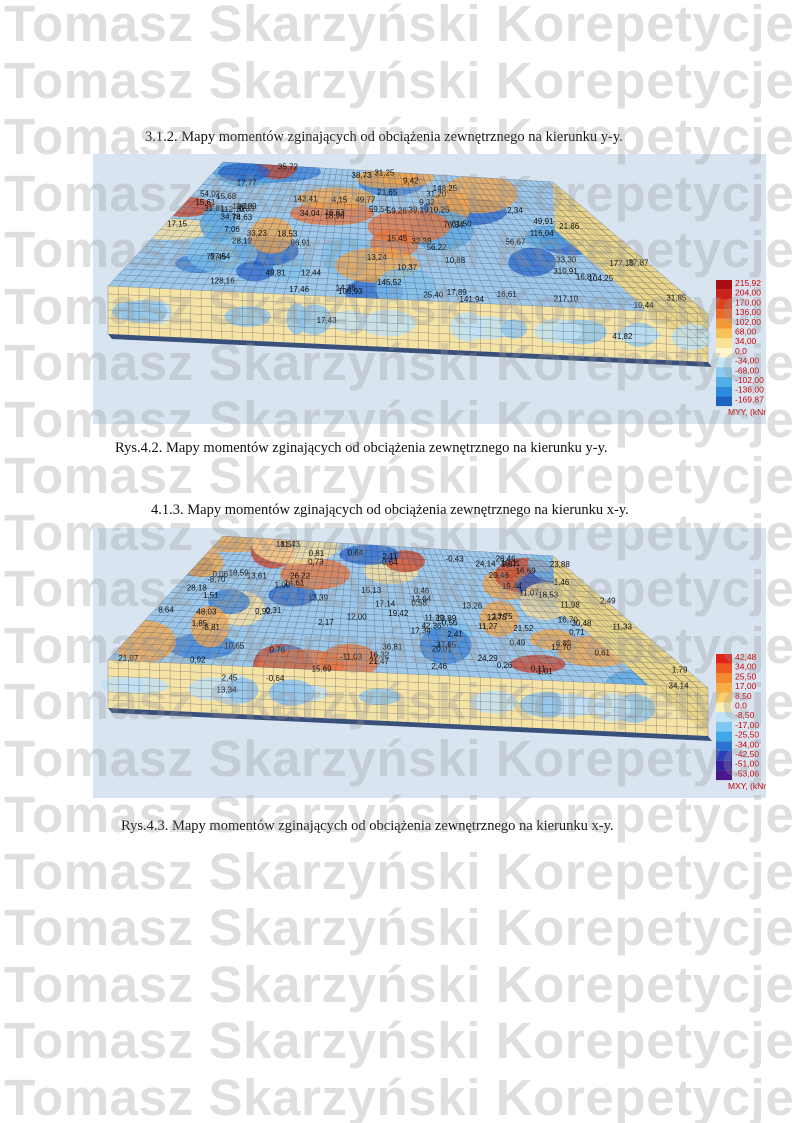 The height and width of the screenshot is (1123, 794). Describe the element at coordinates (679, 686) in the screenshot. I see `moment-value-label: 34,14` at that location.